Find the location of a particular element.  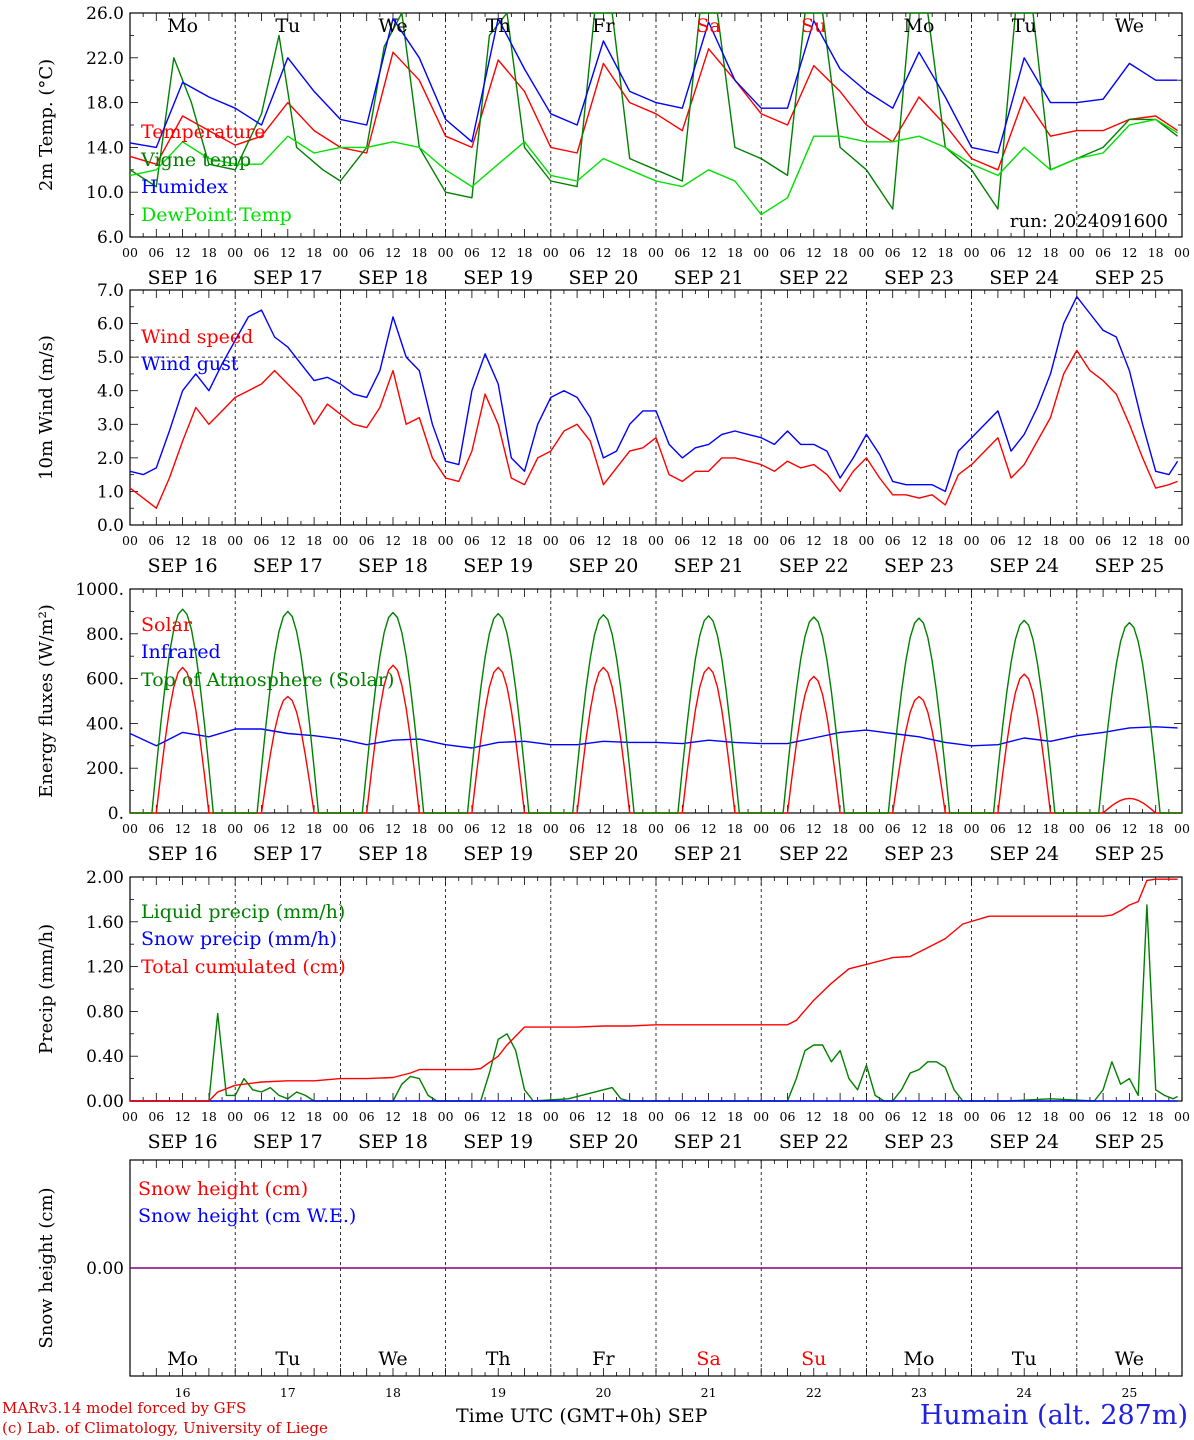

day-number-label: 19 is located at coordinates (498, 1392).